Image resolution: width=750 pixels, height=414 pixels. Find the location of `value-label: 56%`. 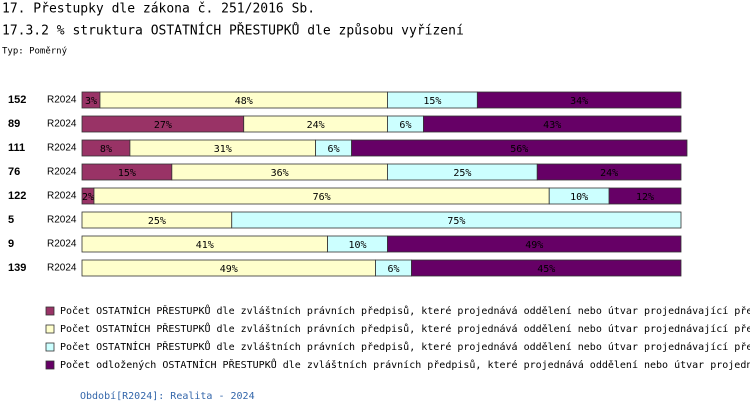

value-label: 56% is located at coordinates (519, 149).